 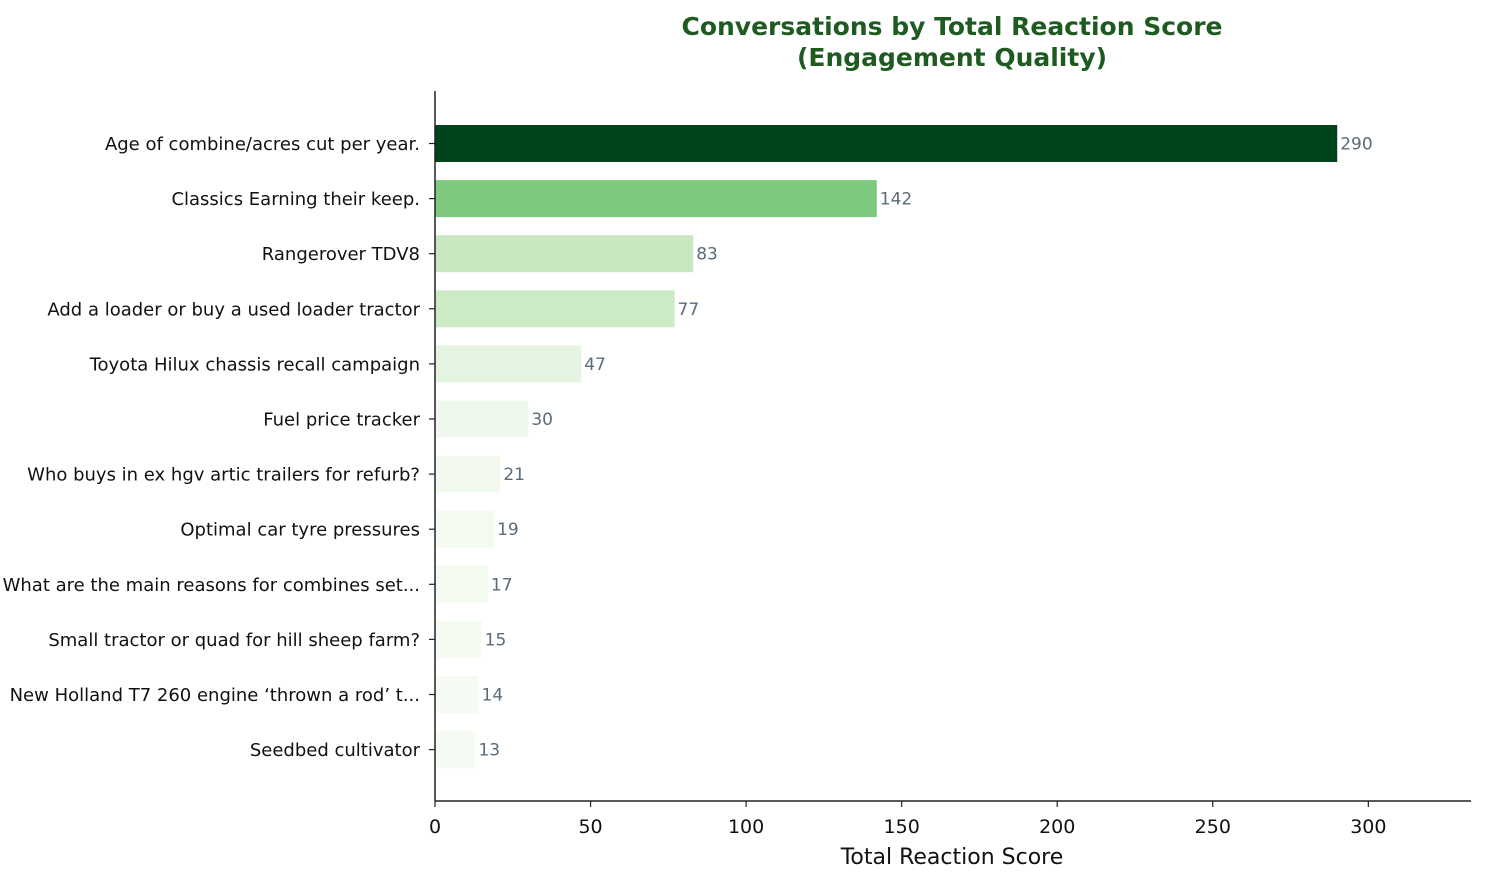 What do you see at coordinates (952, 57) in the screenshot?
I see `chart-title-line-2: (Engagement Quality)` at bounding box center [952, 57].